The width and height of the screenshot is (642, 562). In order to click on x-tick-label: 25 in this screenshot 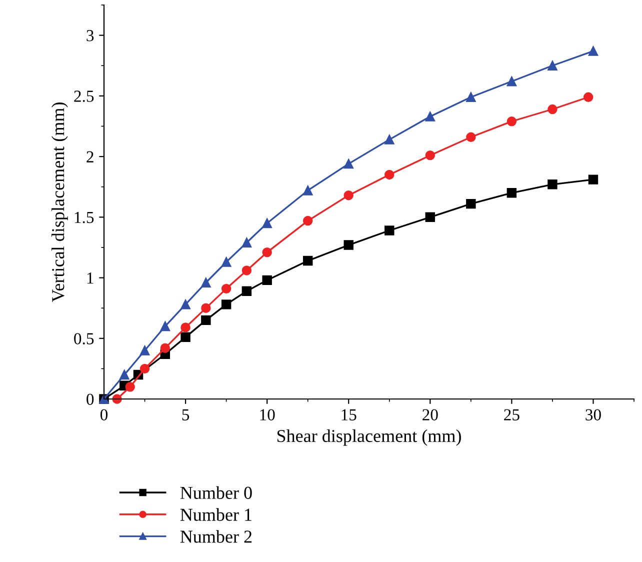, I will do `click(512, 414)`.